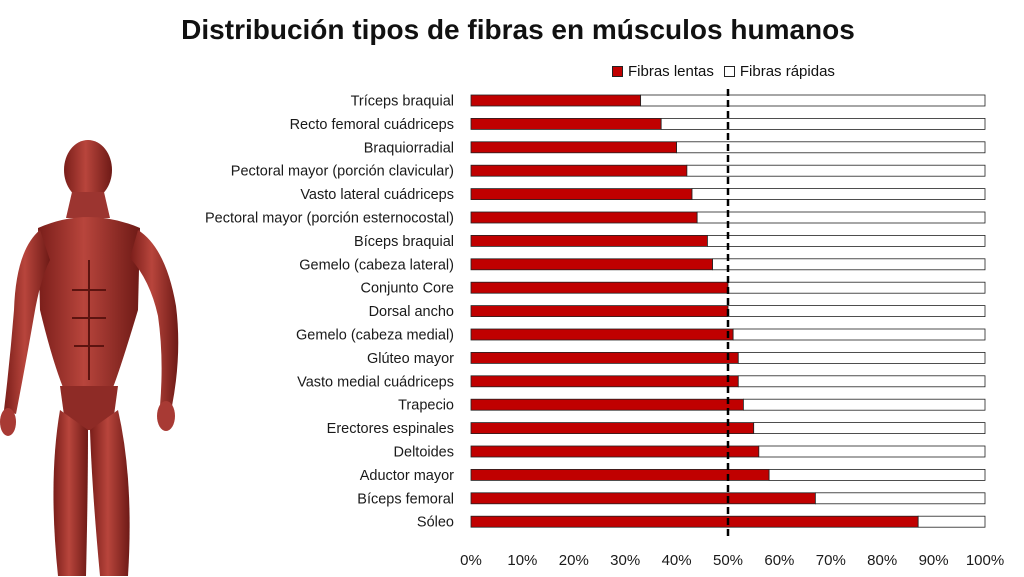 The width and height of the screenshot is (1024, 577). I want to click on x-tick-label: 90%, so click(934, 560).